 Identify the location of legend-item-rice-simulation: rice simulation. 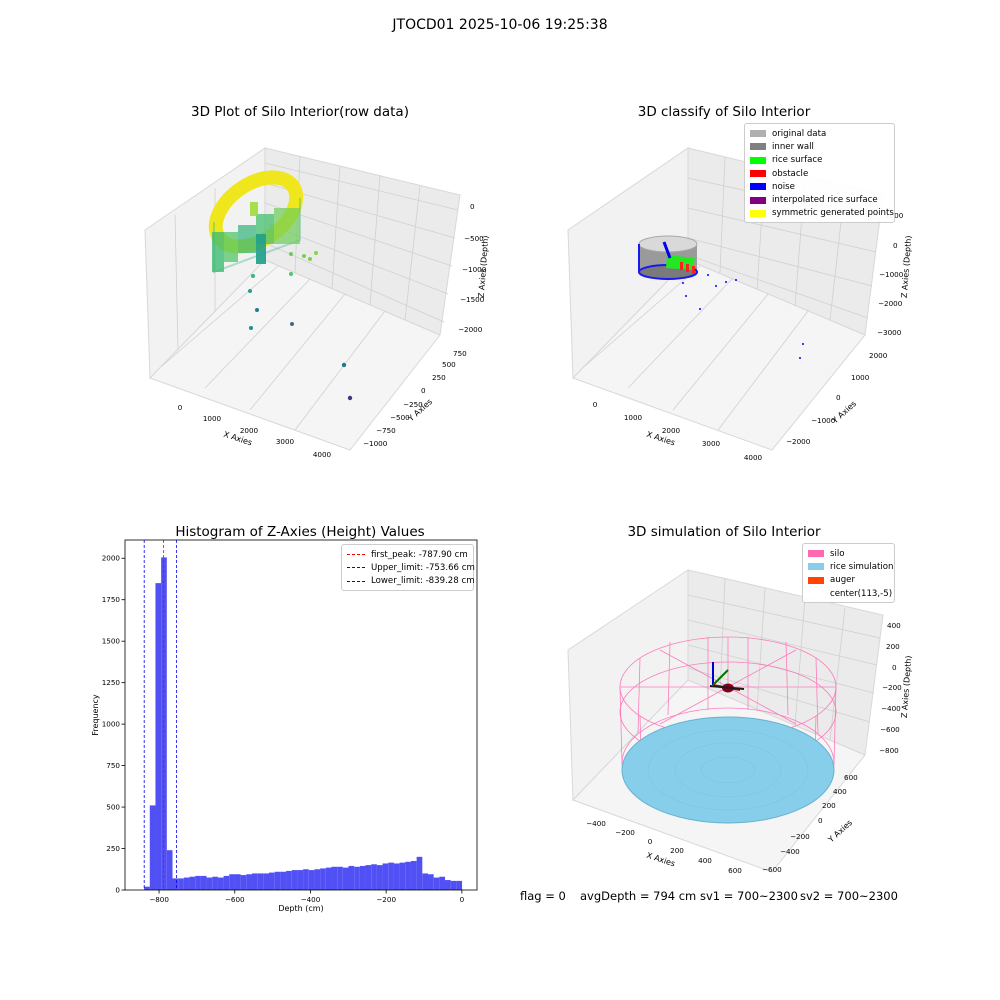
(850, 566).